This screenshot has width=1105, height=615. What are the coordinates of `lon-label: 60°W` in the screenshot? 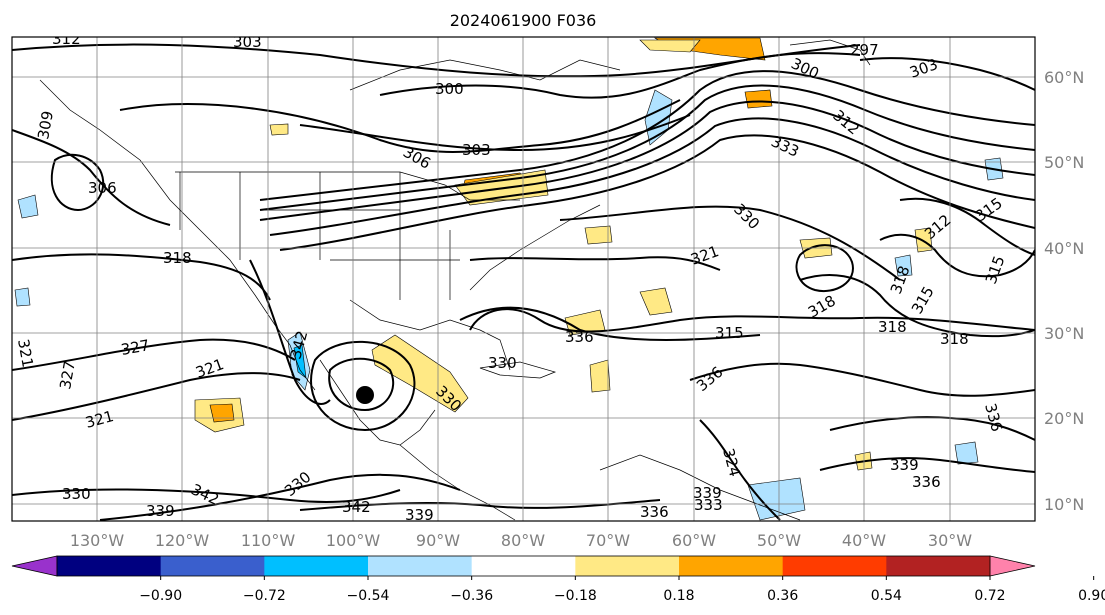 It's located at (694, 540).